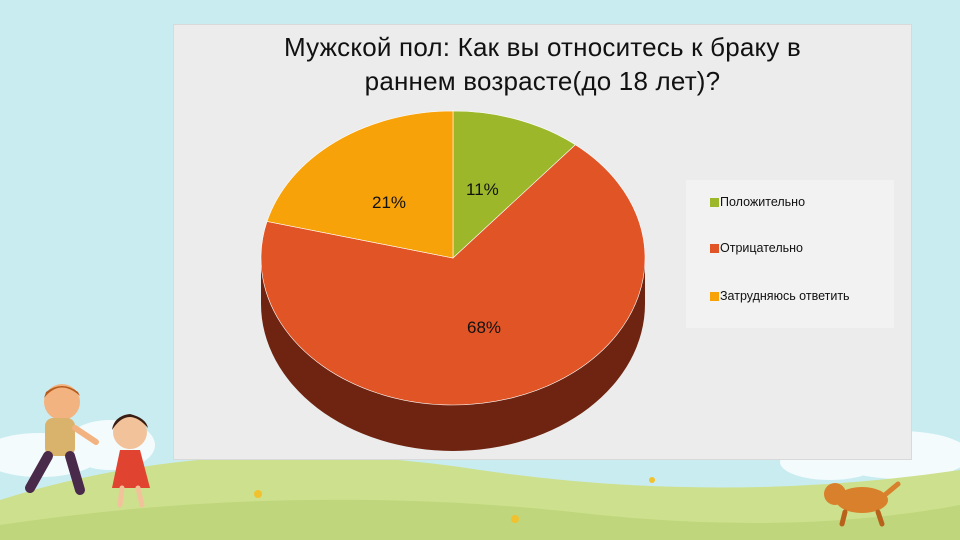 The image size is (960, 540). I want to click on legend-item-negative: Отрицательно, so click(756, 248).